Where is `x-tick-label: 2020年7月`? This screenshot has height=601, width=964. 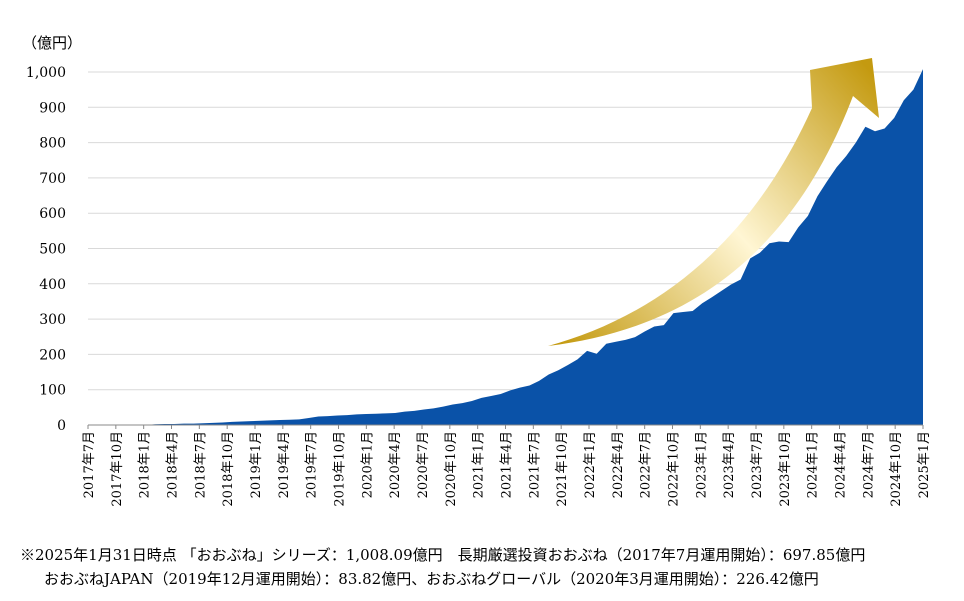 x-tick-label: 2020年7月 is located at coordinates (423, 464).